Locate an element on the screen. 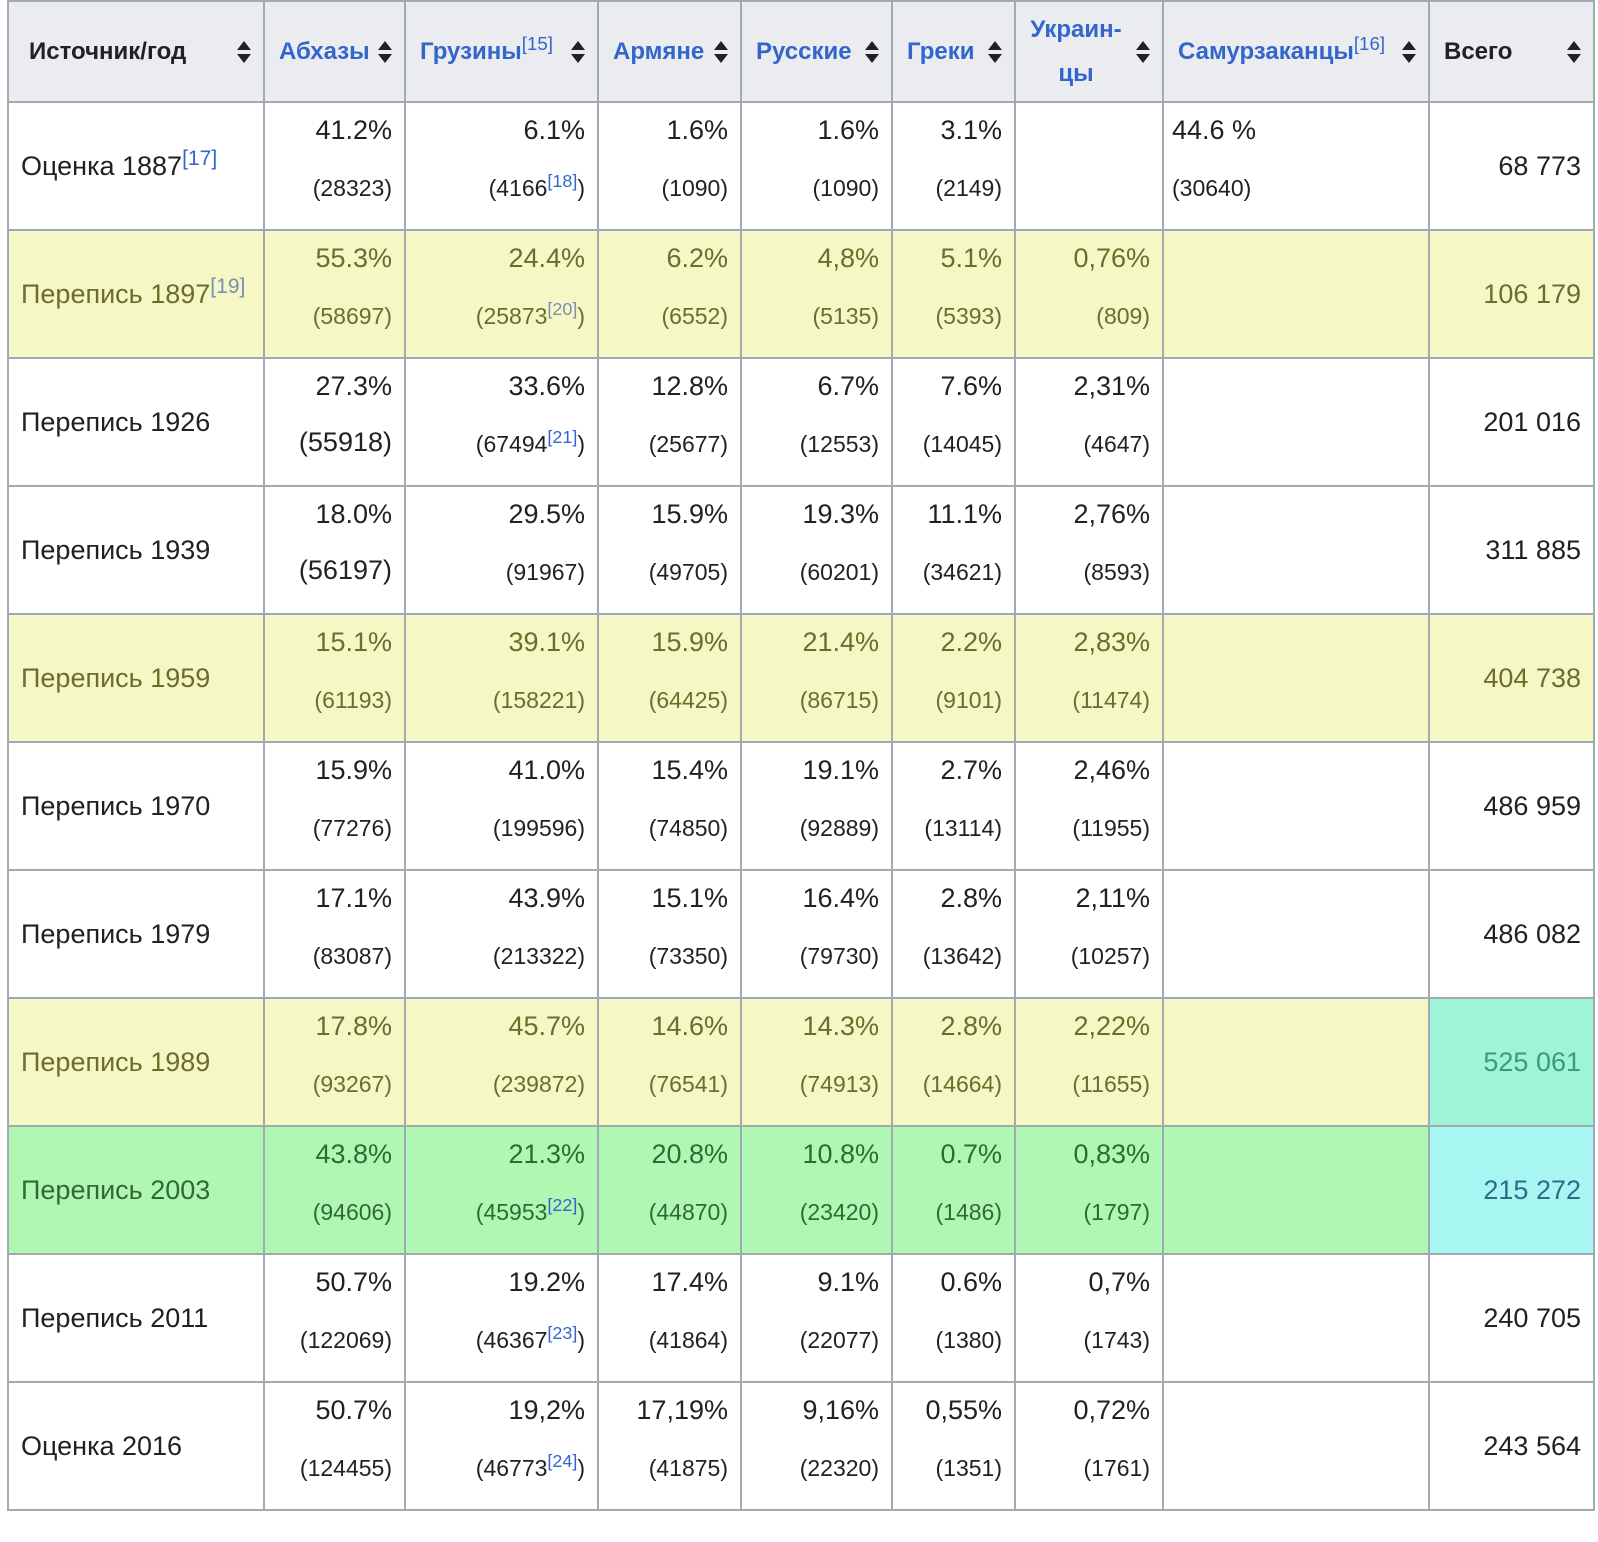  absolute-value: (45953[22]) is located at coordinates (499, 1211).